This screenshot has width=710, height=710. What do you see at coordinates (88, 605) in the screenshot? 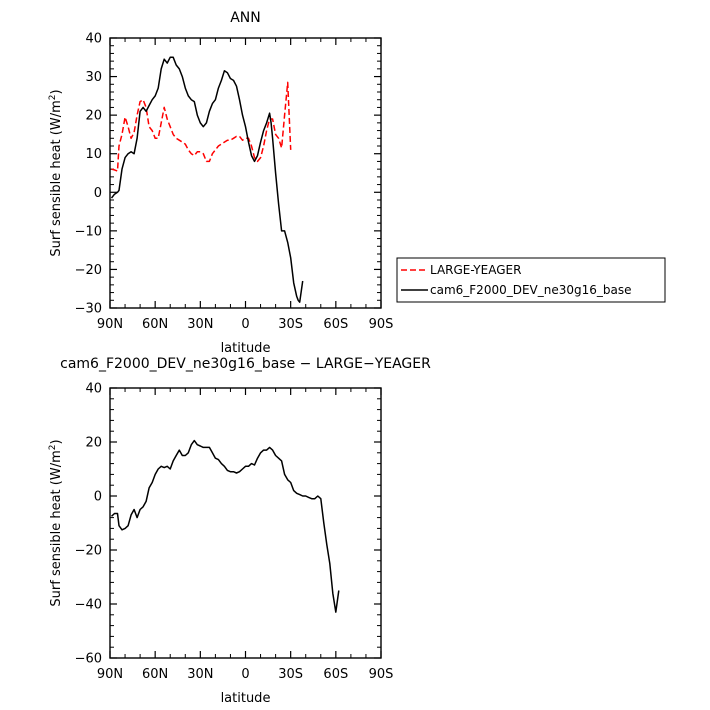
I see `y-tick-label: −40` at bounding box center [88, 605].